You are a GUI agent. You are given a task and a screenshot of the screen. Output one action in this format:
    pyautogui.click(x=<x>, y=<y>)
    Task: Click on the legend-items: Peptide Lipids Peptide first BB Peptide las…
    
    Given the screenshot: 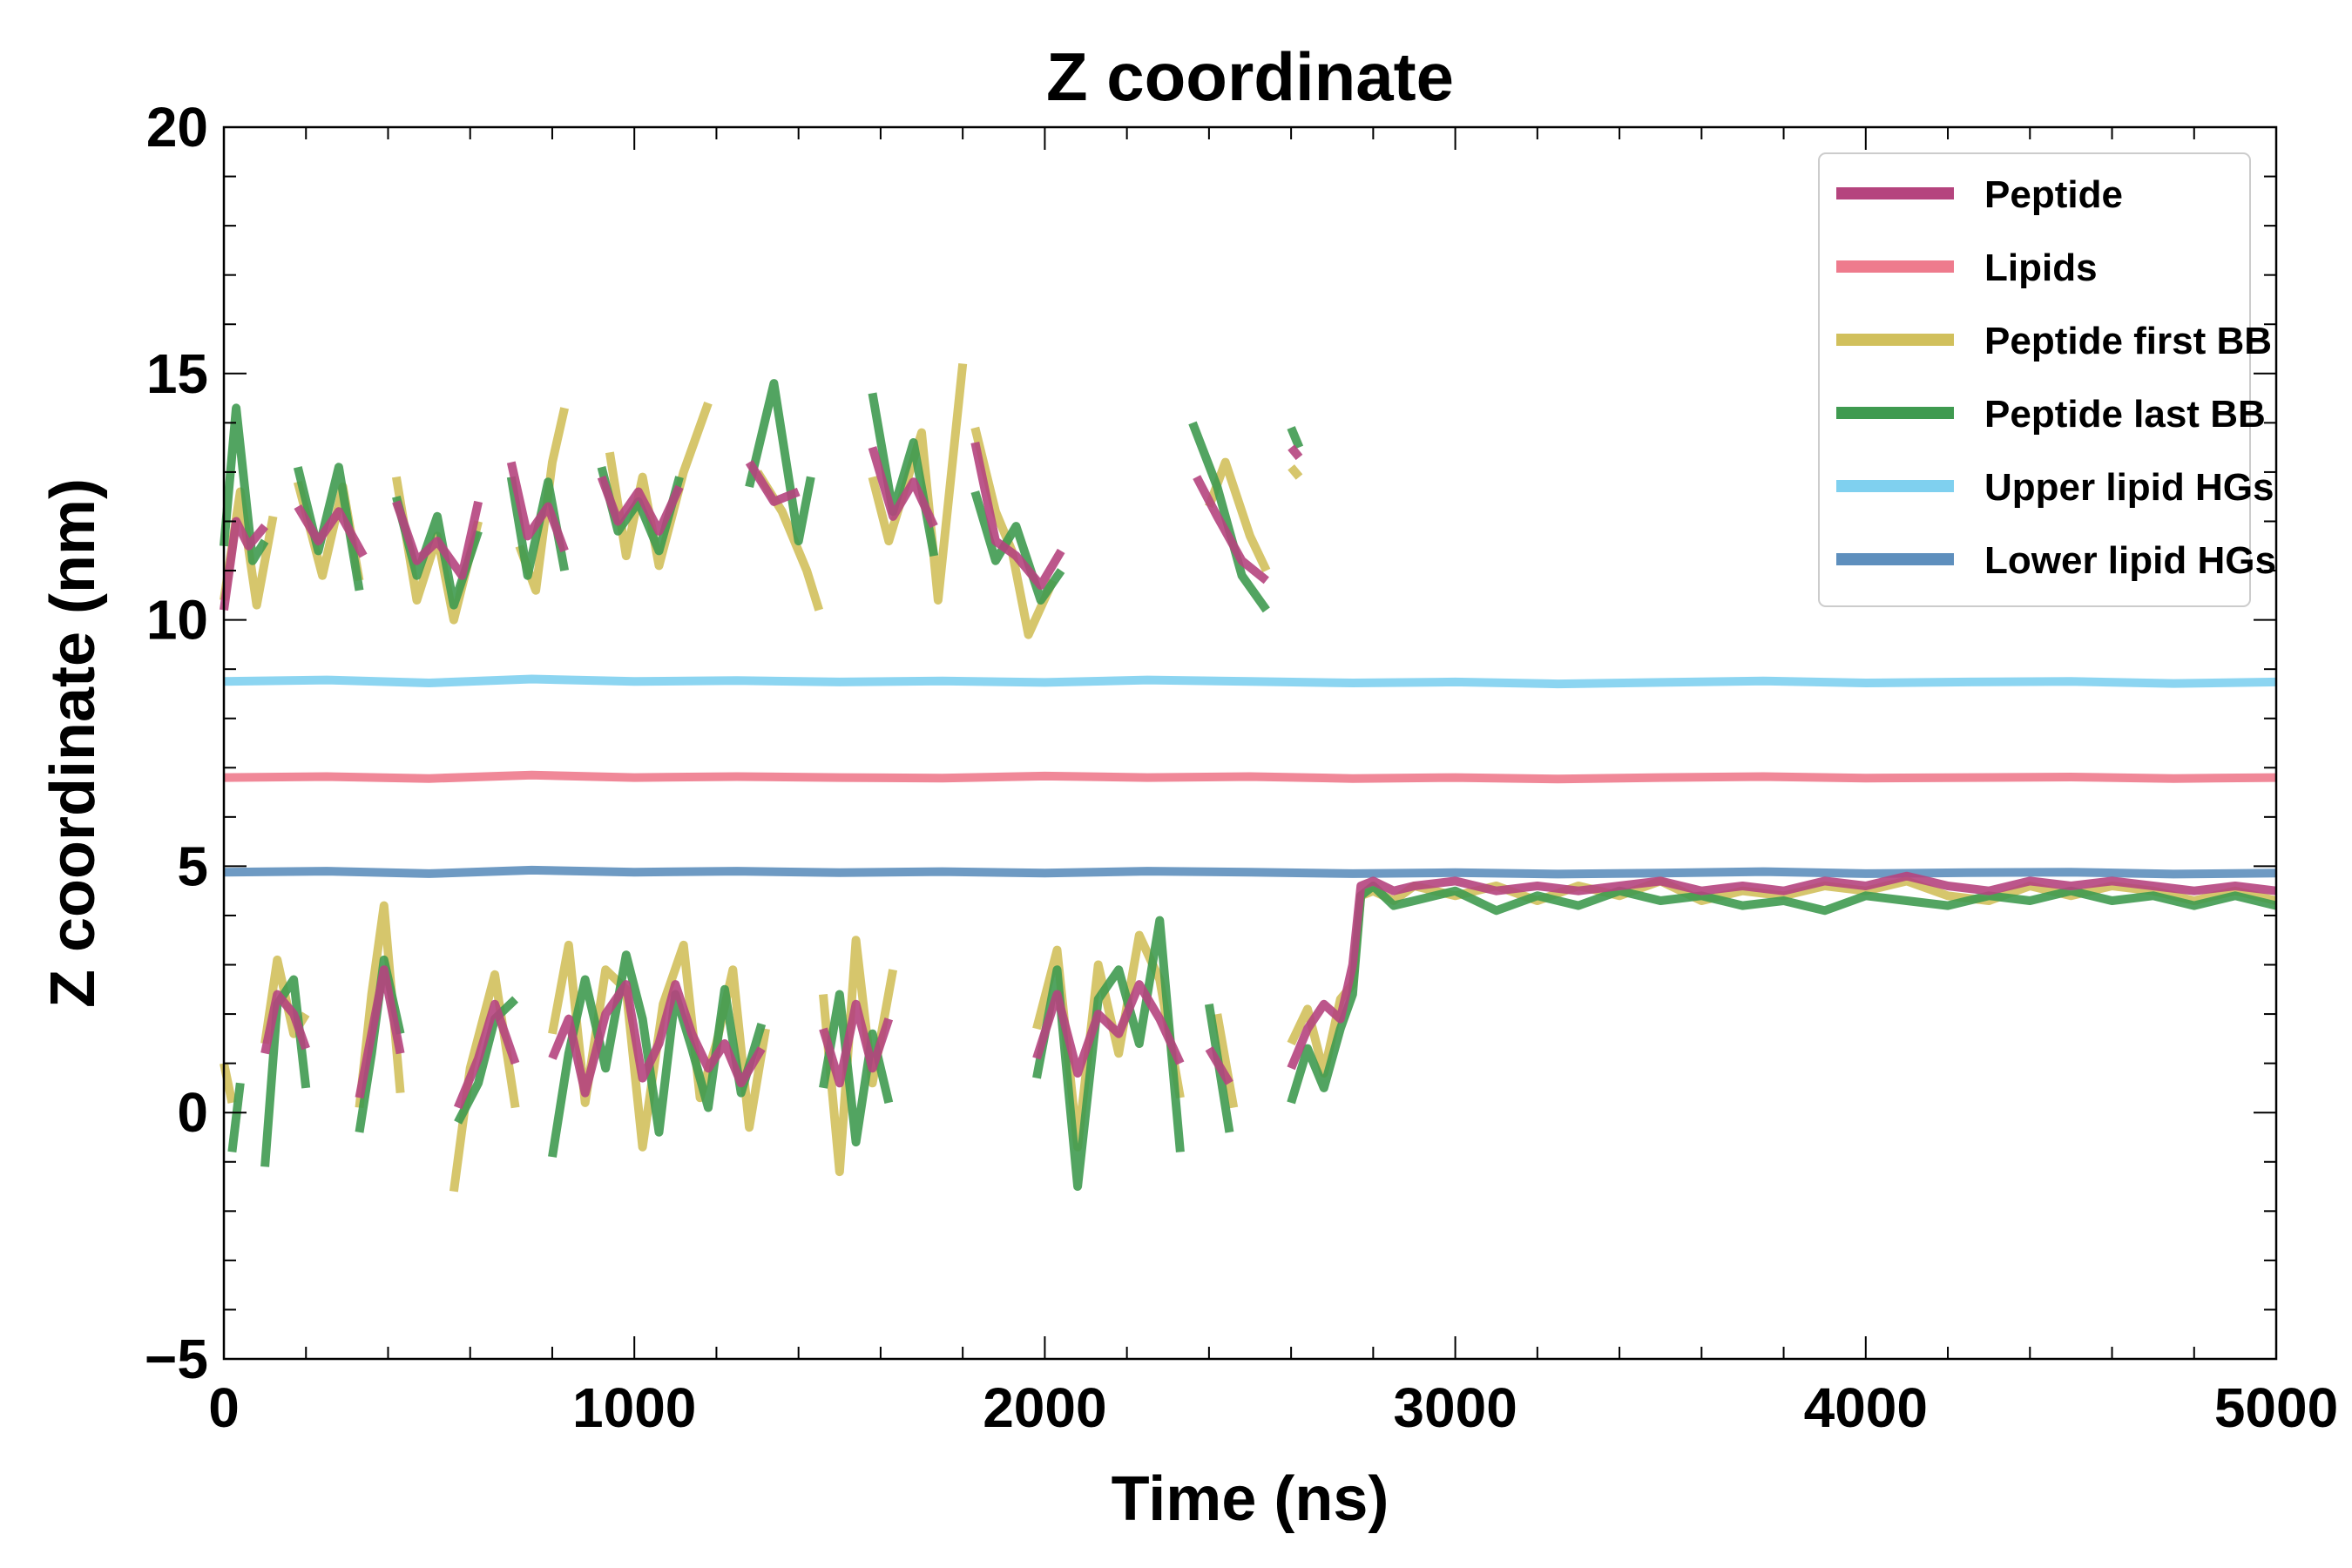 What is the action you would take?
    pyautogui.click(x=2056, y=378)
    